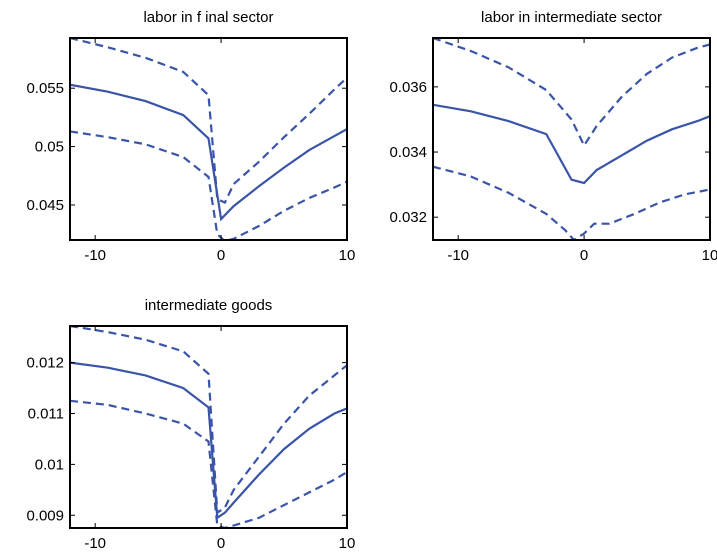 The width and height of the screenshot is (717, 556). I want to click on y-tick-label: 0.036, so click(408, 87).